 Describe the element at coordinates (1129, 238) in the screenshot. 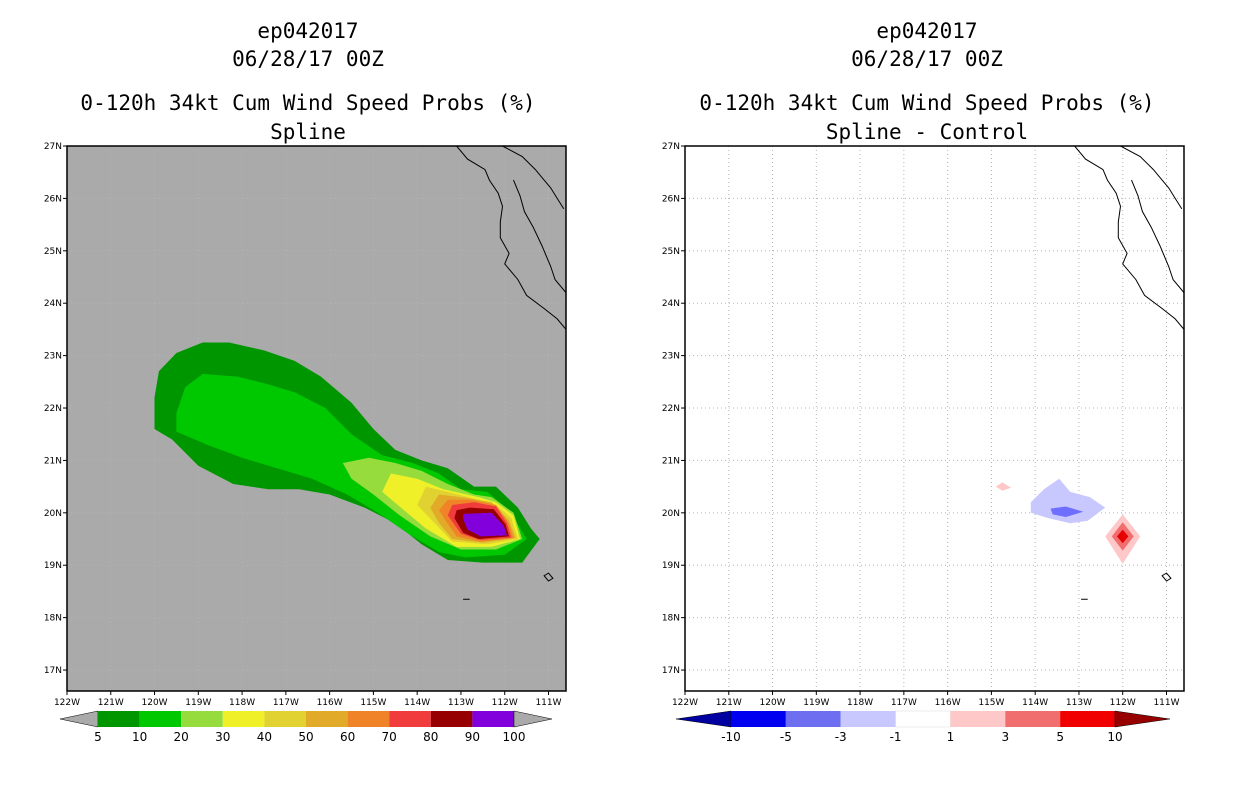

I see `right-coast-baja` at that location.